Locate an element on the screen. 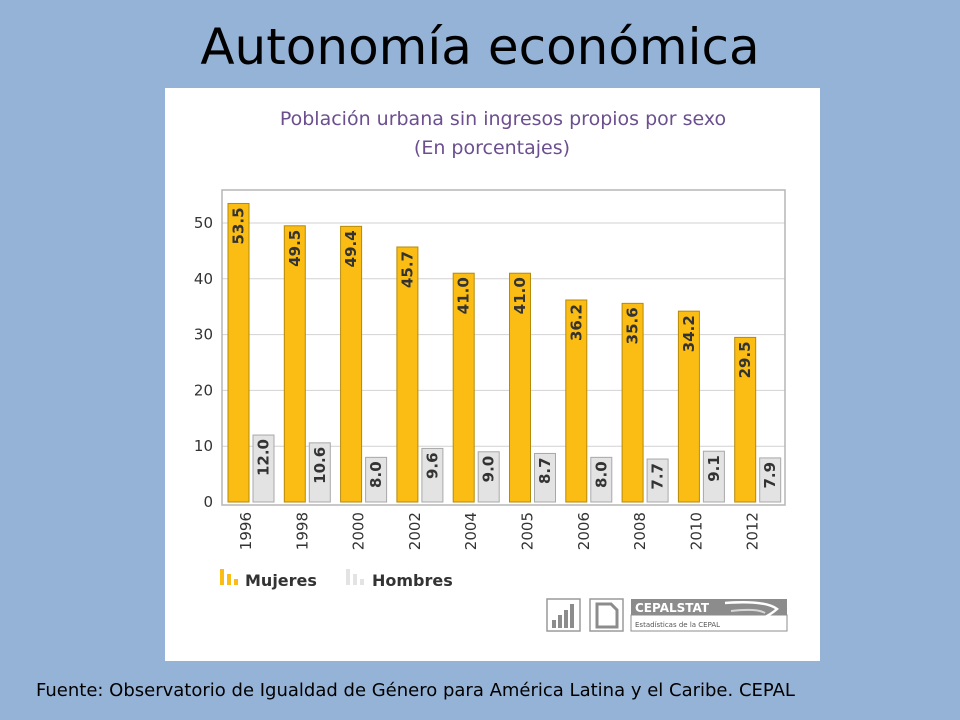 The width and height of the screenshot is (960, 720). slide-title: Autonomía económica is located at coordinates (480, 47).